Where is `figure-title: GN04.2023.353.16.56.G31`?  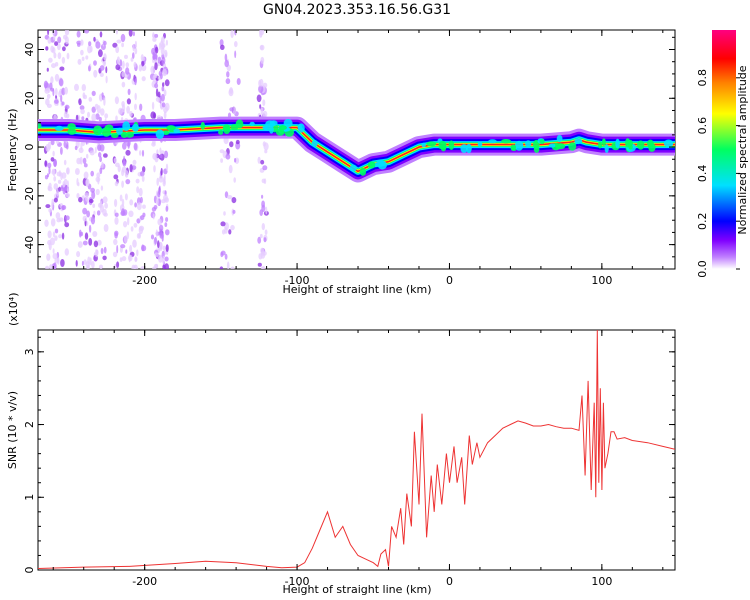 figure-title: GN04.2023.353.16.56.G31 is located at coordinates (357, 10).